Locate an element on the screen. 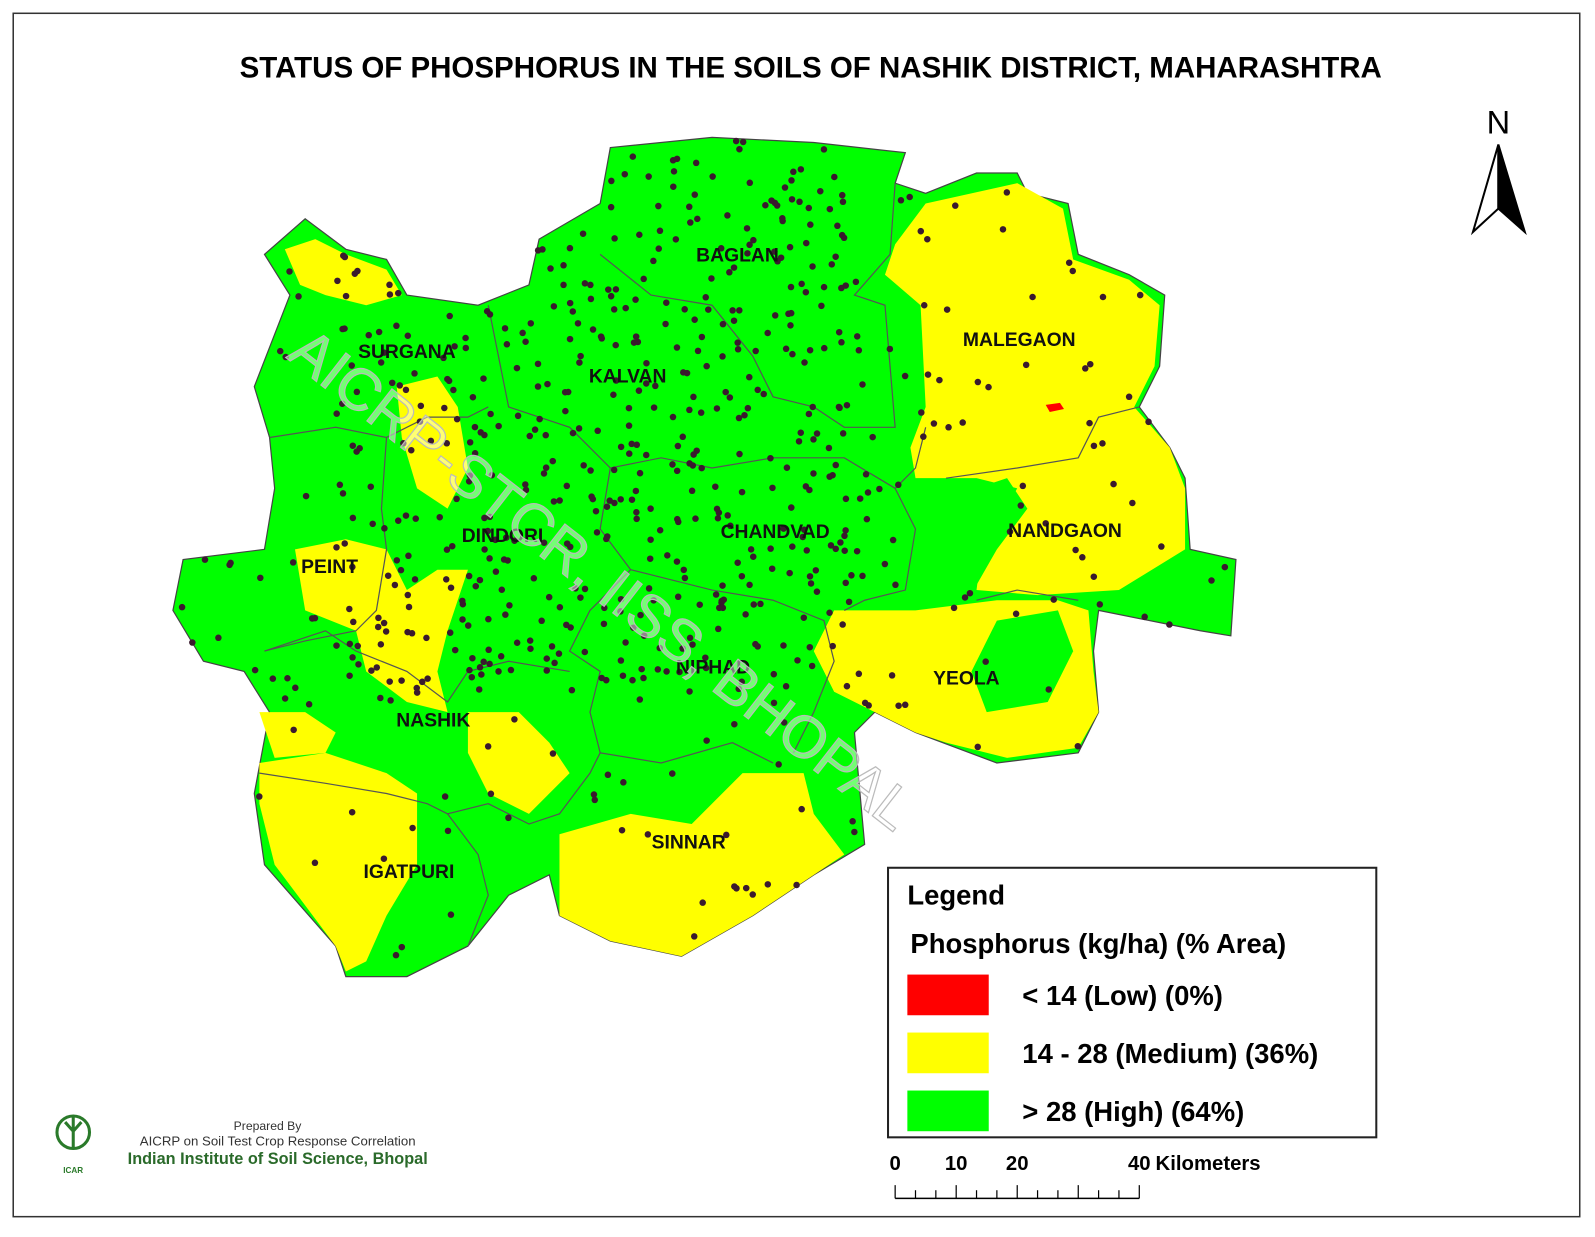 The image size is (1595, 1237). north-arrow is located at coordinates (1512, 190).